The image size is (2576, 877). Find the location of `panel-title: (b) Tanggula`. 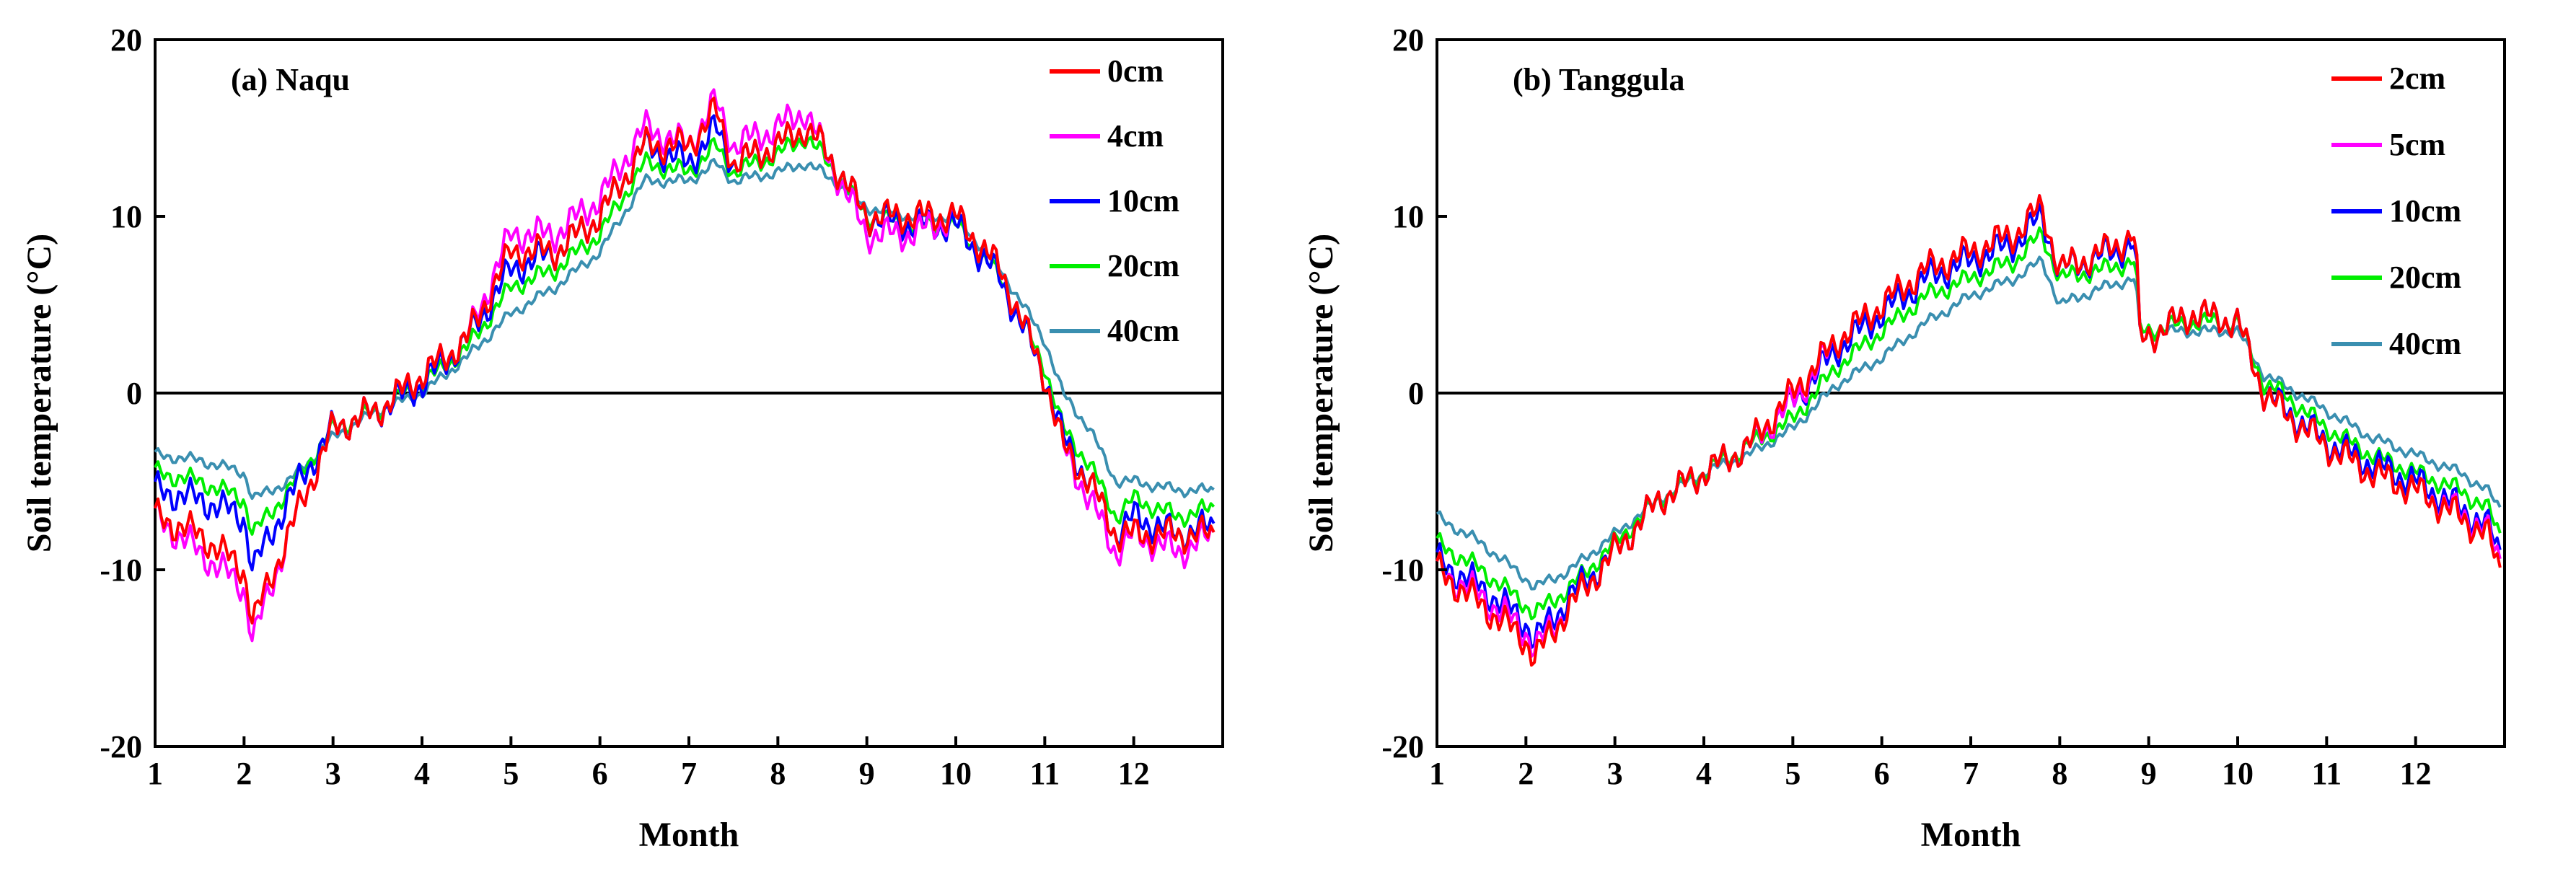

panel-title: (b) Tanggula is located at coordinates (1598, 79).